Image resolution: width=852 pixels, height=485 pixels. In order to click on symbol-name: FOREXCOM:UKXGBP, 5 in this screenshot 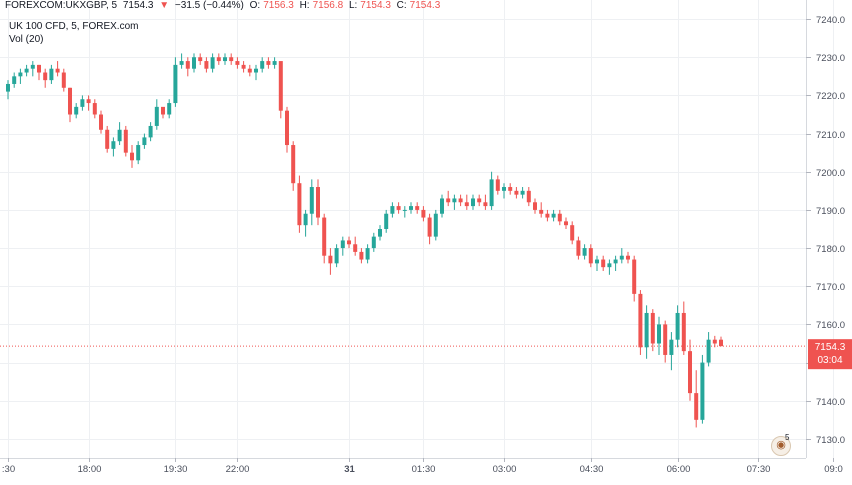, I will do `click(61, 5)`.